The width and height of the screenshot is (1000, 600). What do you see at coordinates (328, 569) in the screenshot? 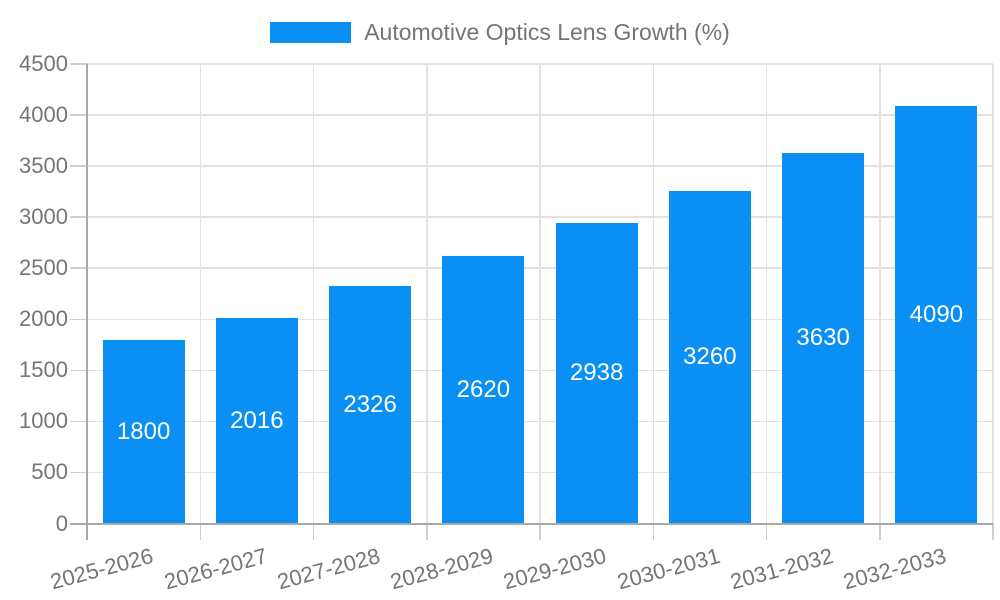
I see `x-axis-label: 2027-2028` at bounding box center [328, 569].